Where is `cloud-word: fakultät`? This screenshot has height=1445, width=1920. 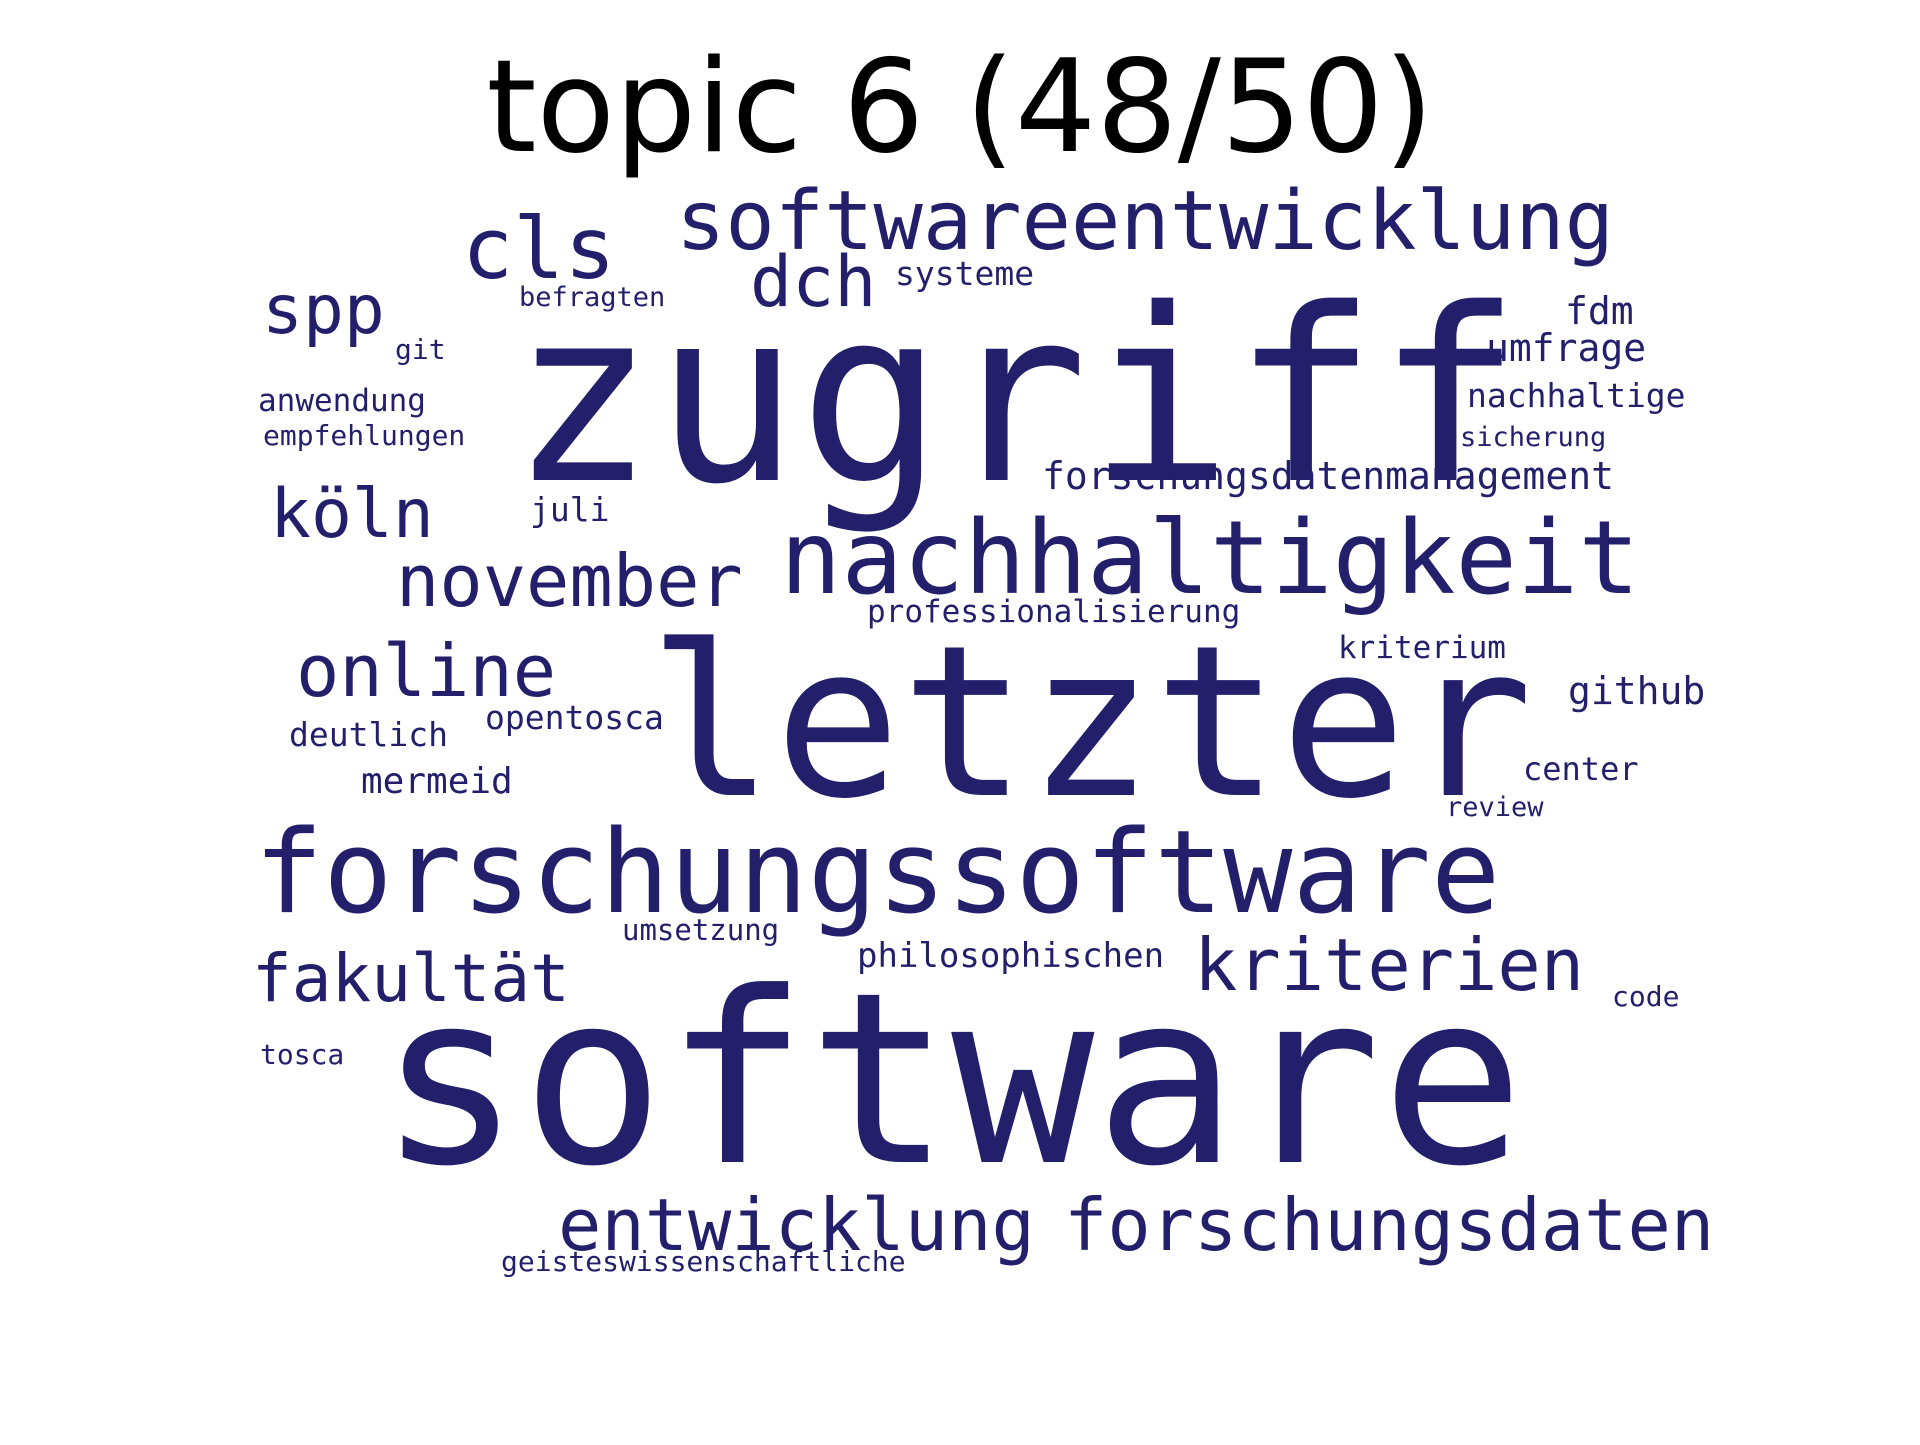 cloud-word: fakultät is located at coordinates (411, 978).